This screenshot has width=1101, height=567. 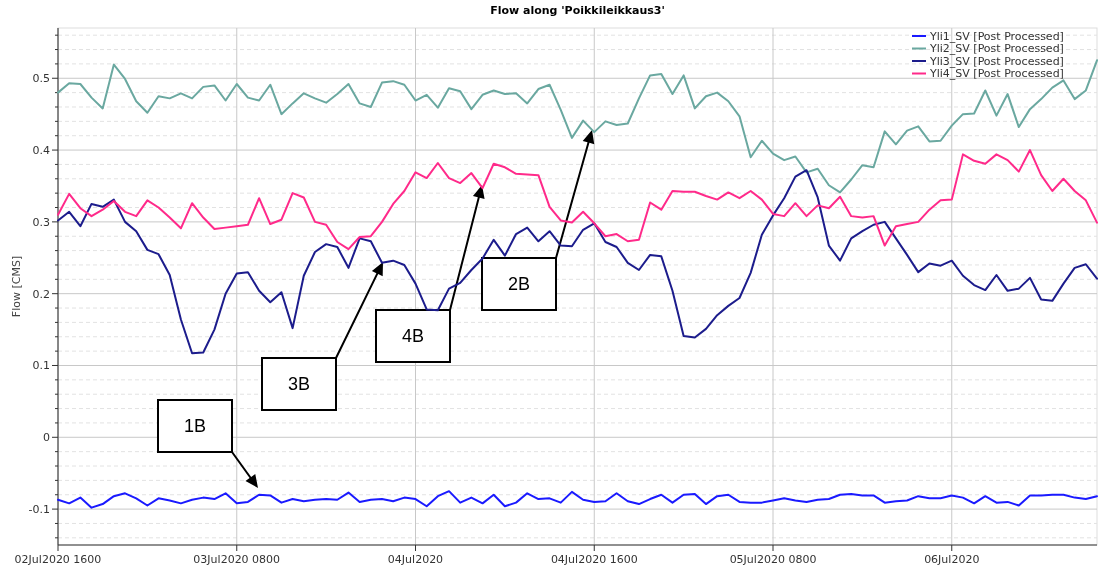 What do you see at coordinates (41, 294) in the screenshot?
I see `y-tick-label: 0.2` at bounding box center [41, 294].